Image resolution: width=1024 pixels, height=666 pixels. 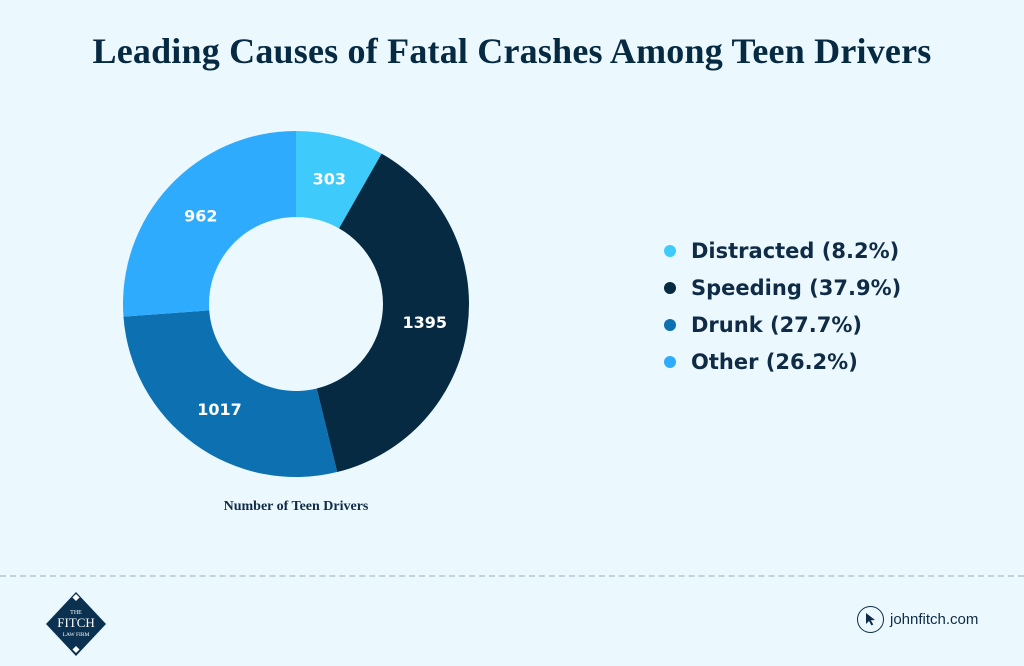 What do you see at coordinates (670, 361) in the screenshot?
I see `legend-dot-other` at bounding box center [670, 361].